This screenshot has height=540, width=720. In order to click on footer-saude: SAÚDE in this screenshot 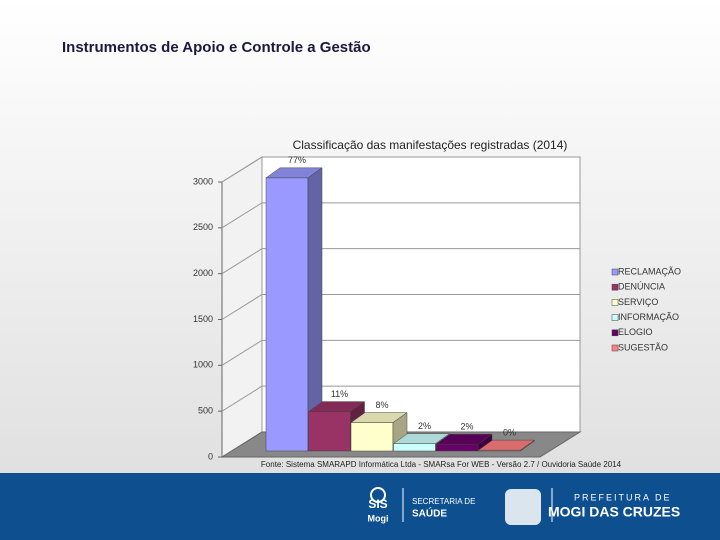, I will do `click(429, 513)`.